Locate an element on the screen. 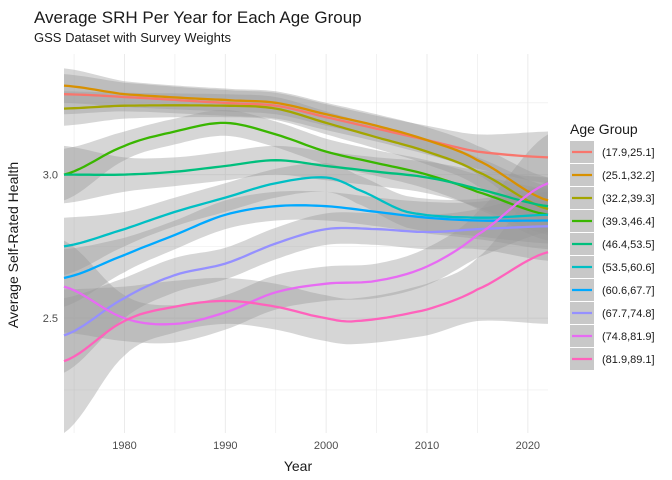 This screenshot has height=480, width=672. y-axis-ticks: 2.5 3.0 is located at coordinates (50, 248).